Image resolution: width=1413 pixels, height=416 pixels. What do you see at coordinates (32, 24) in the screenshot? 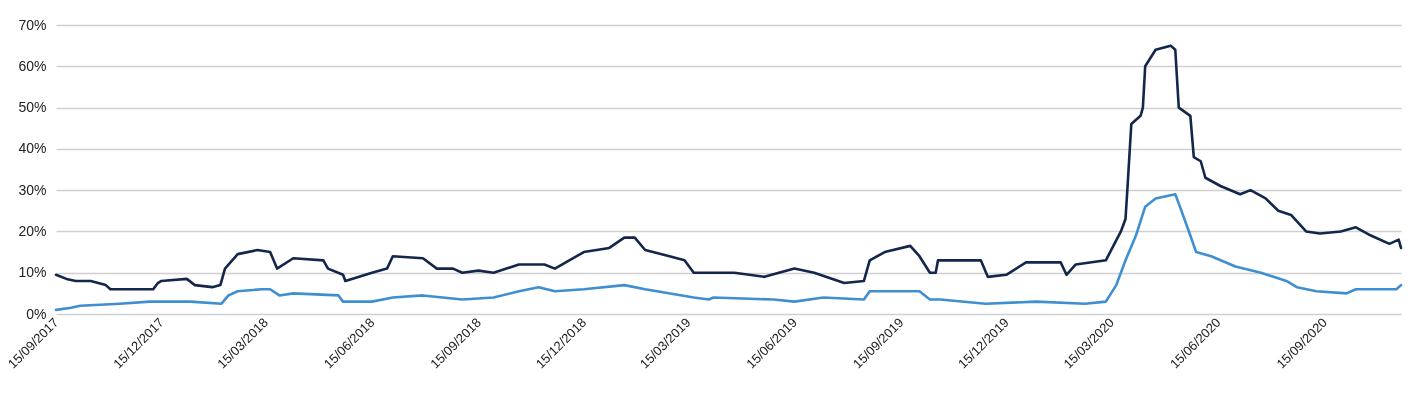
I see `y-tick-label: 70%` at bounding box center [32, 24].